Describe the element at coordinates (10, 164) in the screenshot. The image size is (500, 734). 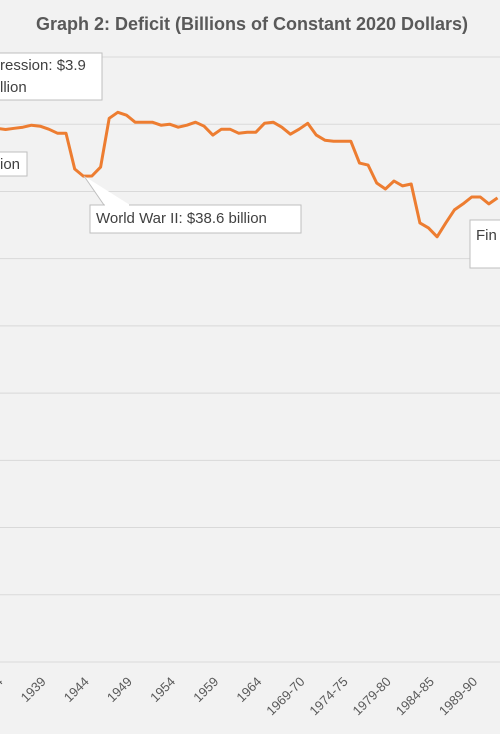
I see `annotation-text: ion` at that location.